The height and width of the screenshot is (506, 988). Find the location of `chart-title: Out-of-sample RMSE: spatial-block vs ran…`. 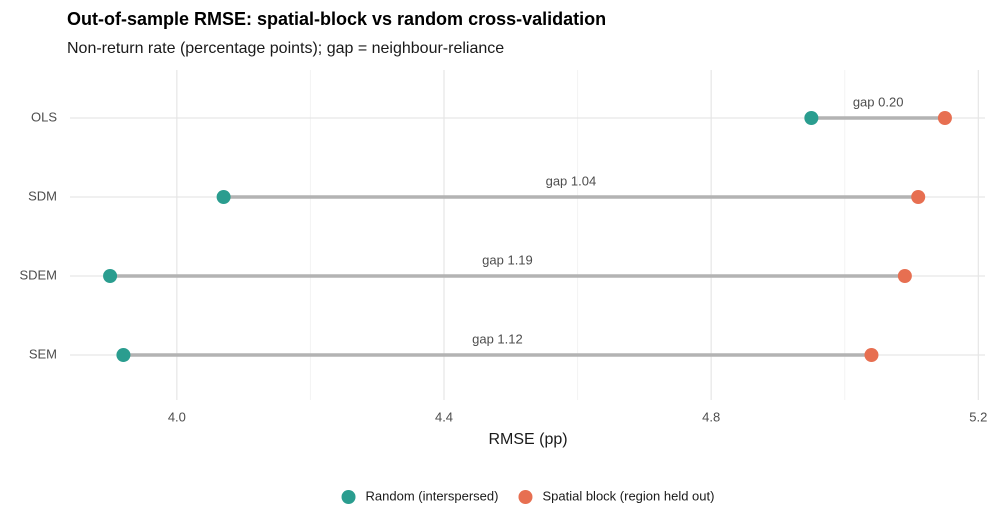

chart-title: Out-of-sample RMSE: spatial-block vs ran… is located at coordinates (336, 19).